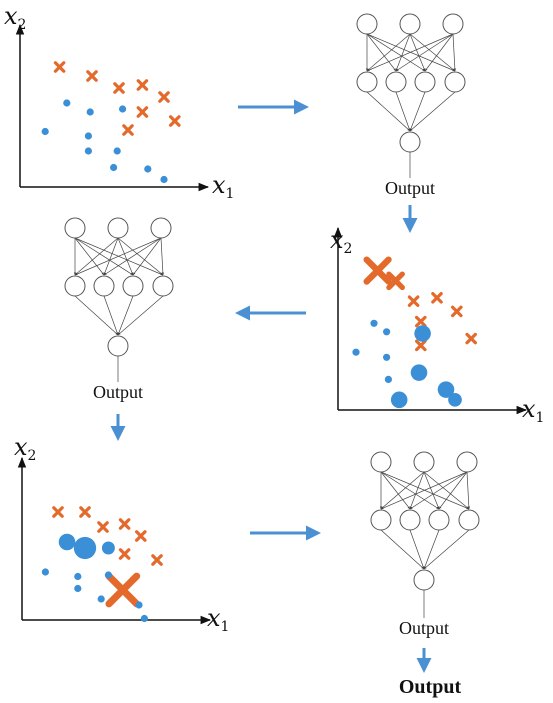  What do you see at coordinates (119, 309) in the screenshot?
I see `network-2: Output` at bounding box center [119, 309].